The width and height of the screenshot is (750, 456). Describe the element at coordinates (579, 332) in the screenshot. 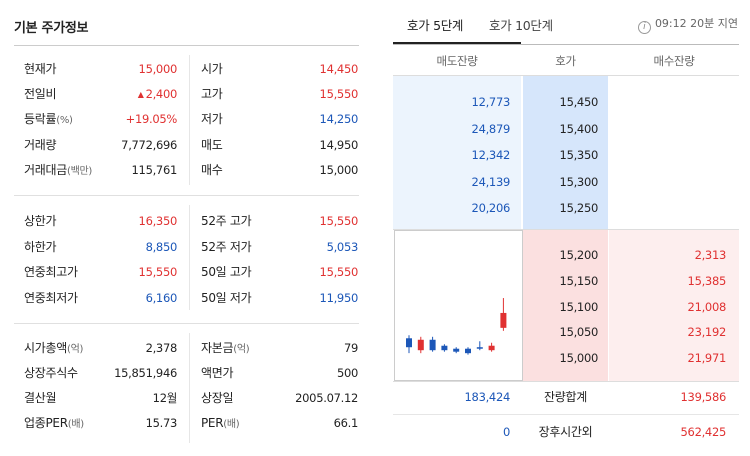

I see `bid-price: 15,050` at that location.